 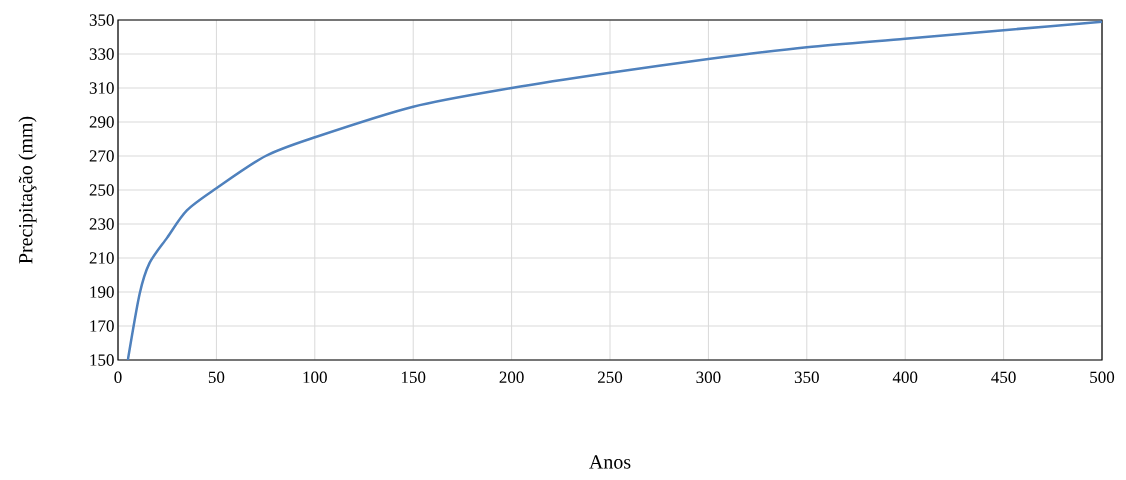 I want to click on y-tick-label: 170, so click(x=102, y=326).